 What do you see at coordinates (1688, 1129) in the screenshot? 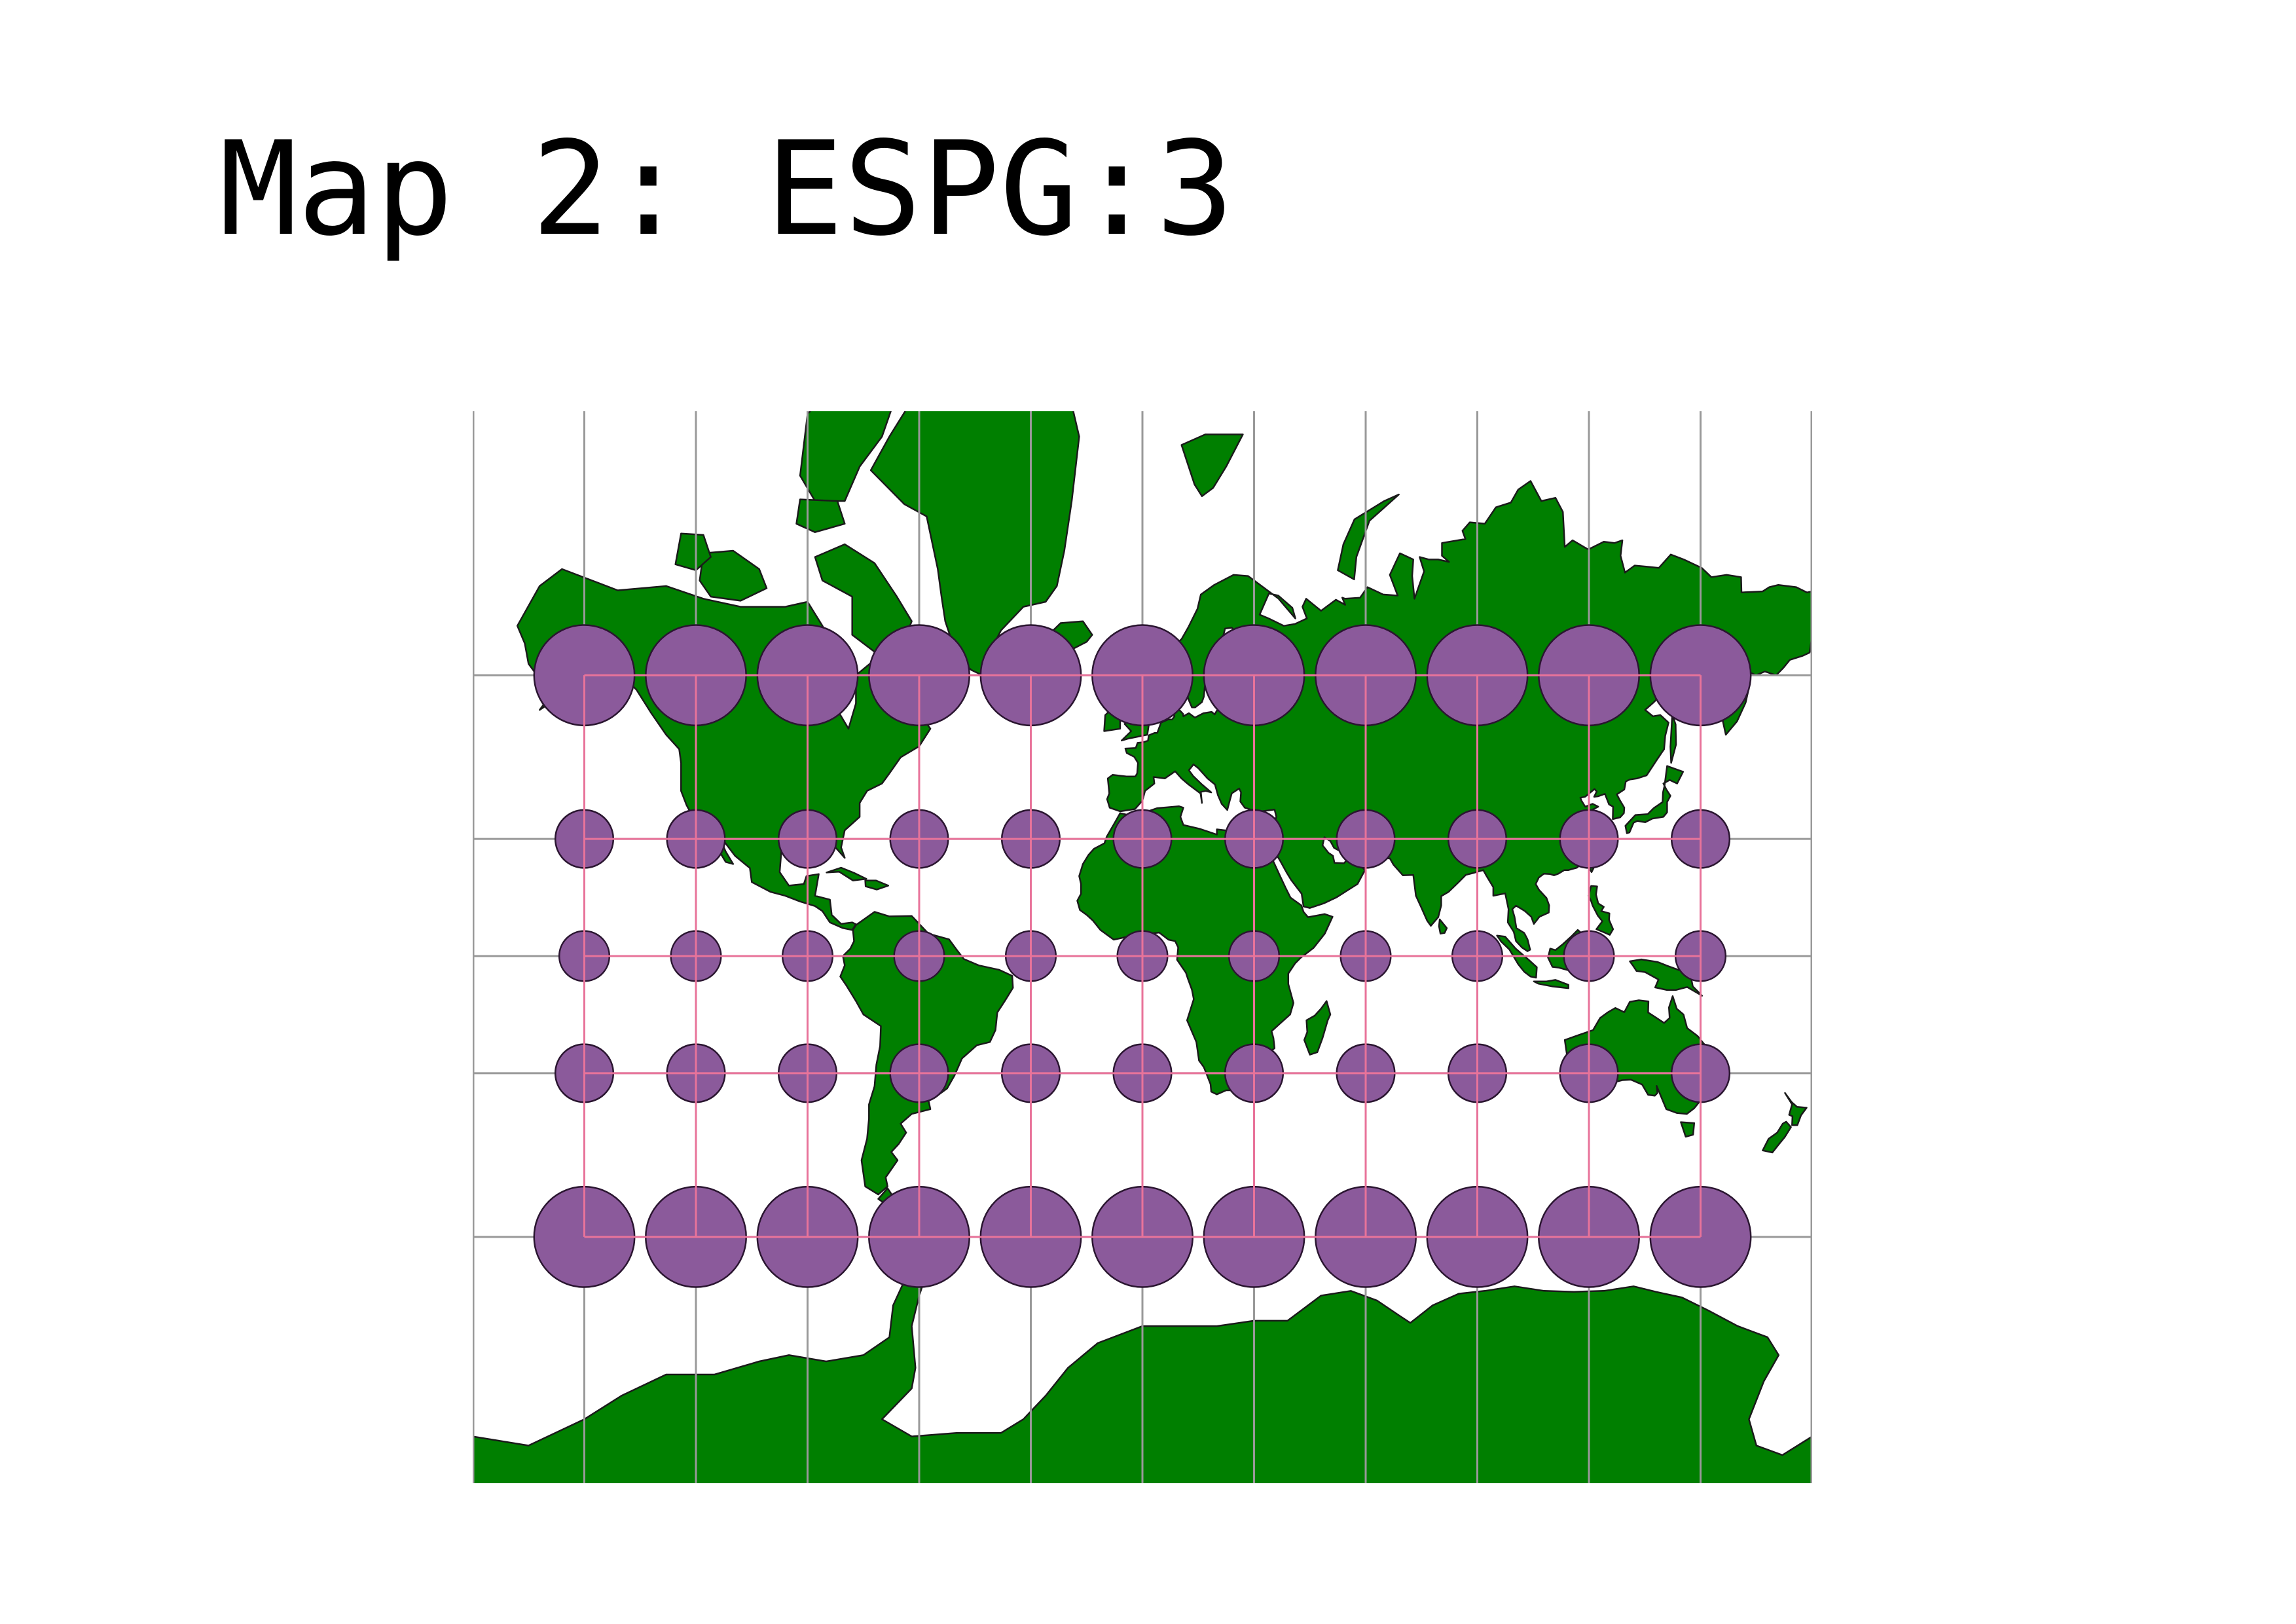
I see `land-tasmania` at bounding box center [1688, 1129].